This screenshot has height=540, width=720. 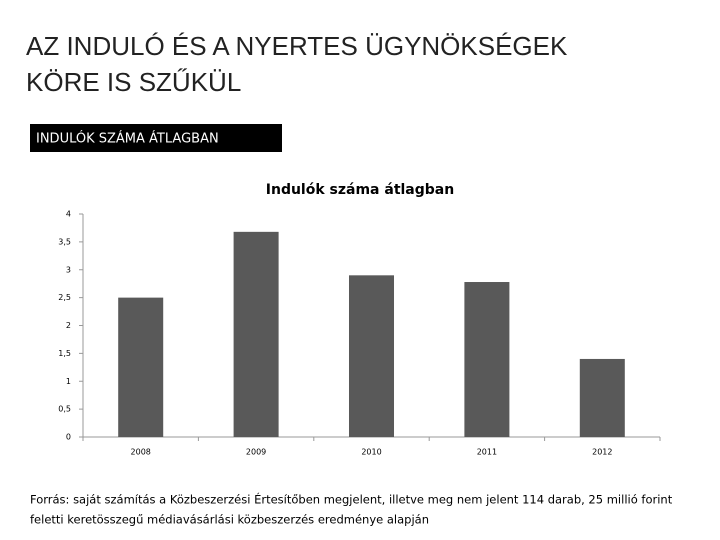 What do you see at coordinates (64, 241) in the screenshot?
I see `y-tick-label: 3,5` at bounding box center [64, 241].